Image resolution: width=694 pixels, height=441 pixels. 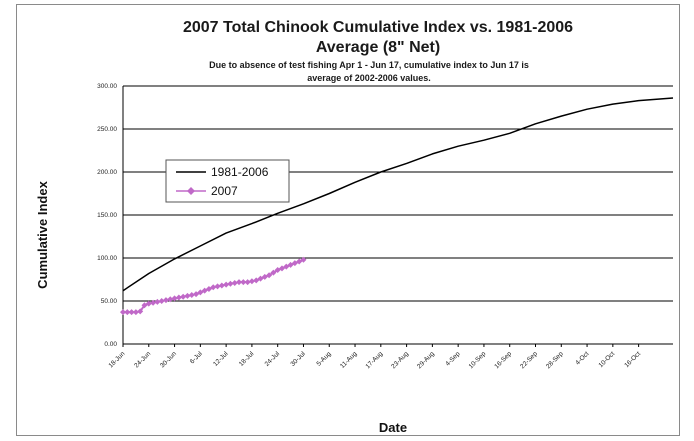 I want to click on y-tick-labels: 0.00 50.00 100.00 150.00 200.00 250.00 300.00, so click(x=107, y=215).